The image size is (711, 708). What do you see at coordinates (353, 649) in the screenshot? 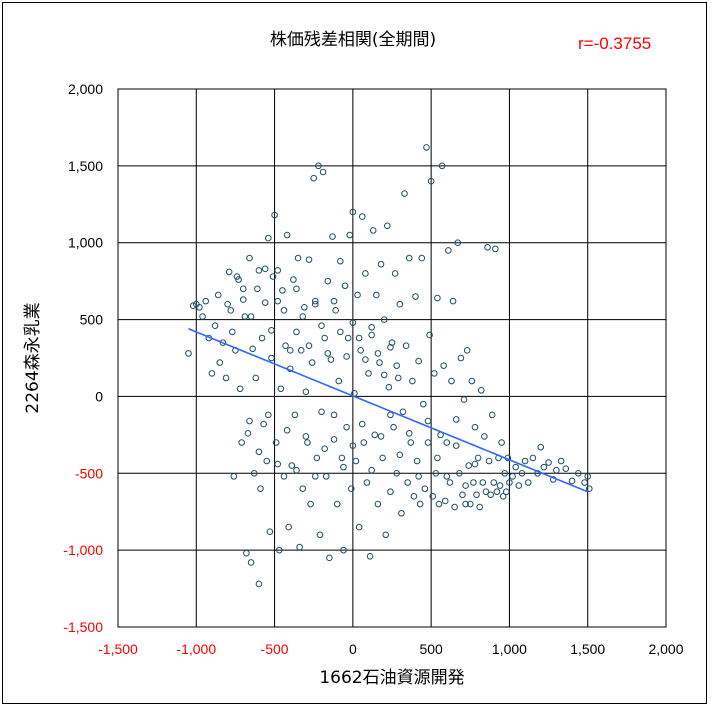
I see `x-tick-label: 0` at bounding box center [353, 649].